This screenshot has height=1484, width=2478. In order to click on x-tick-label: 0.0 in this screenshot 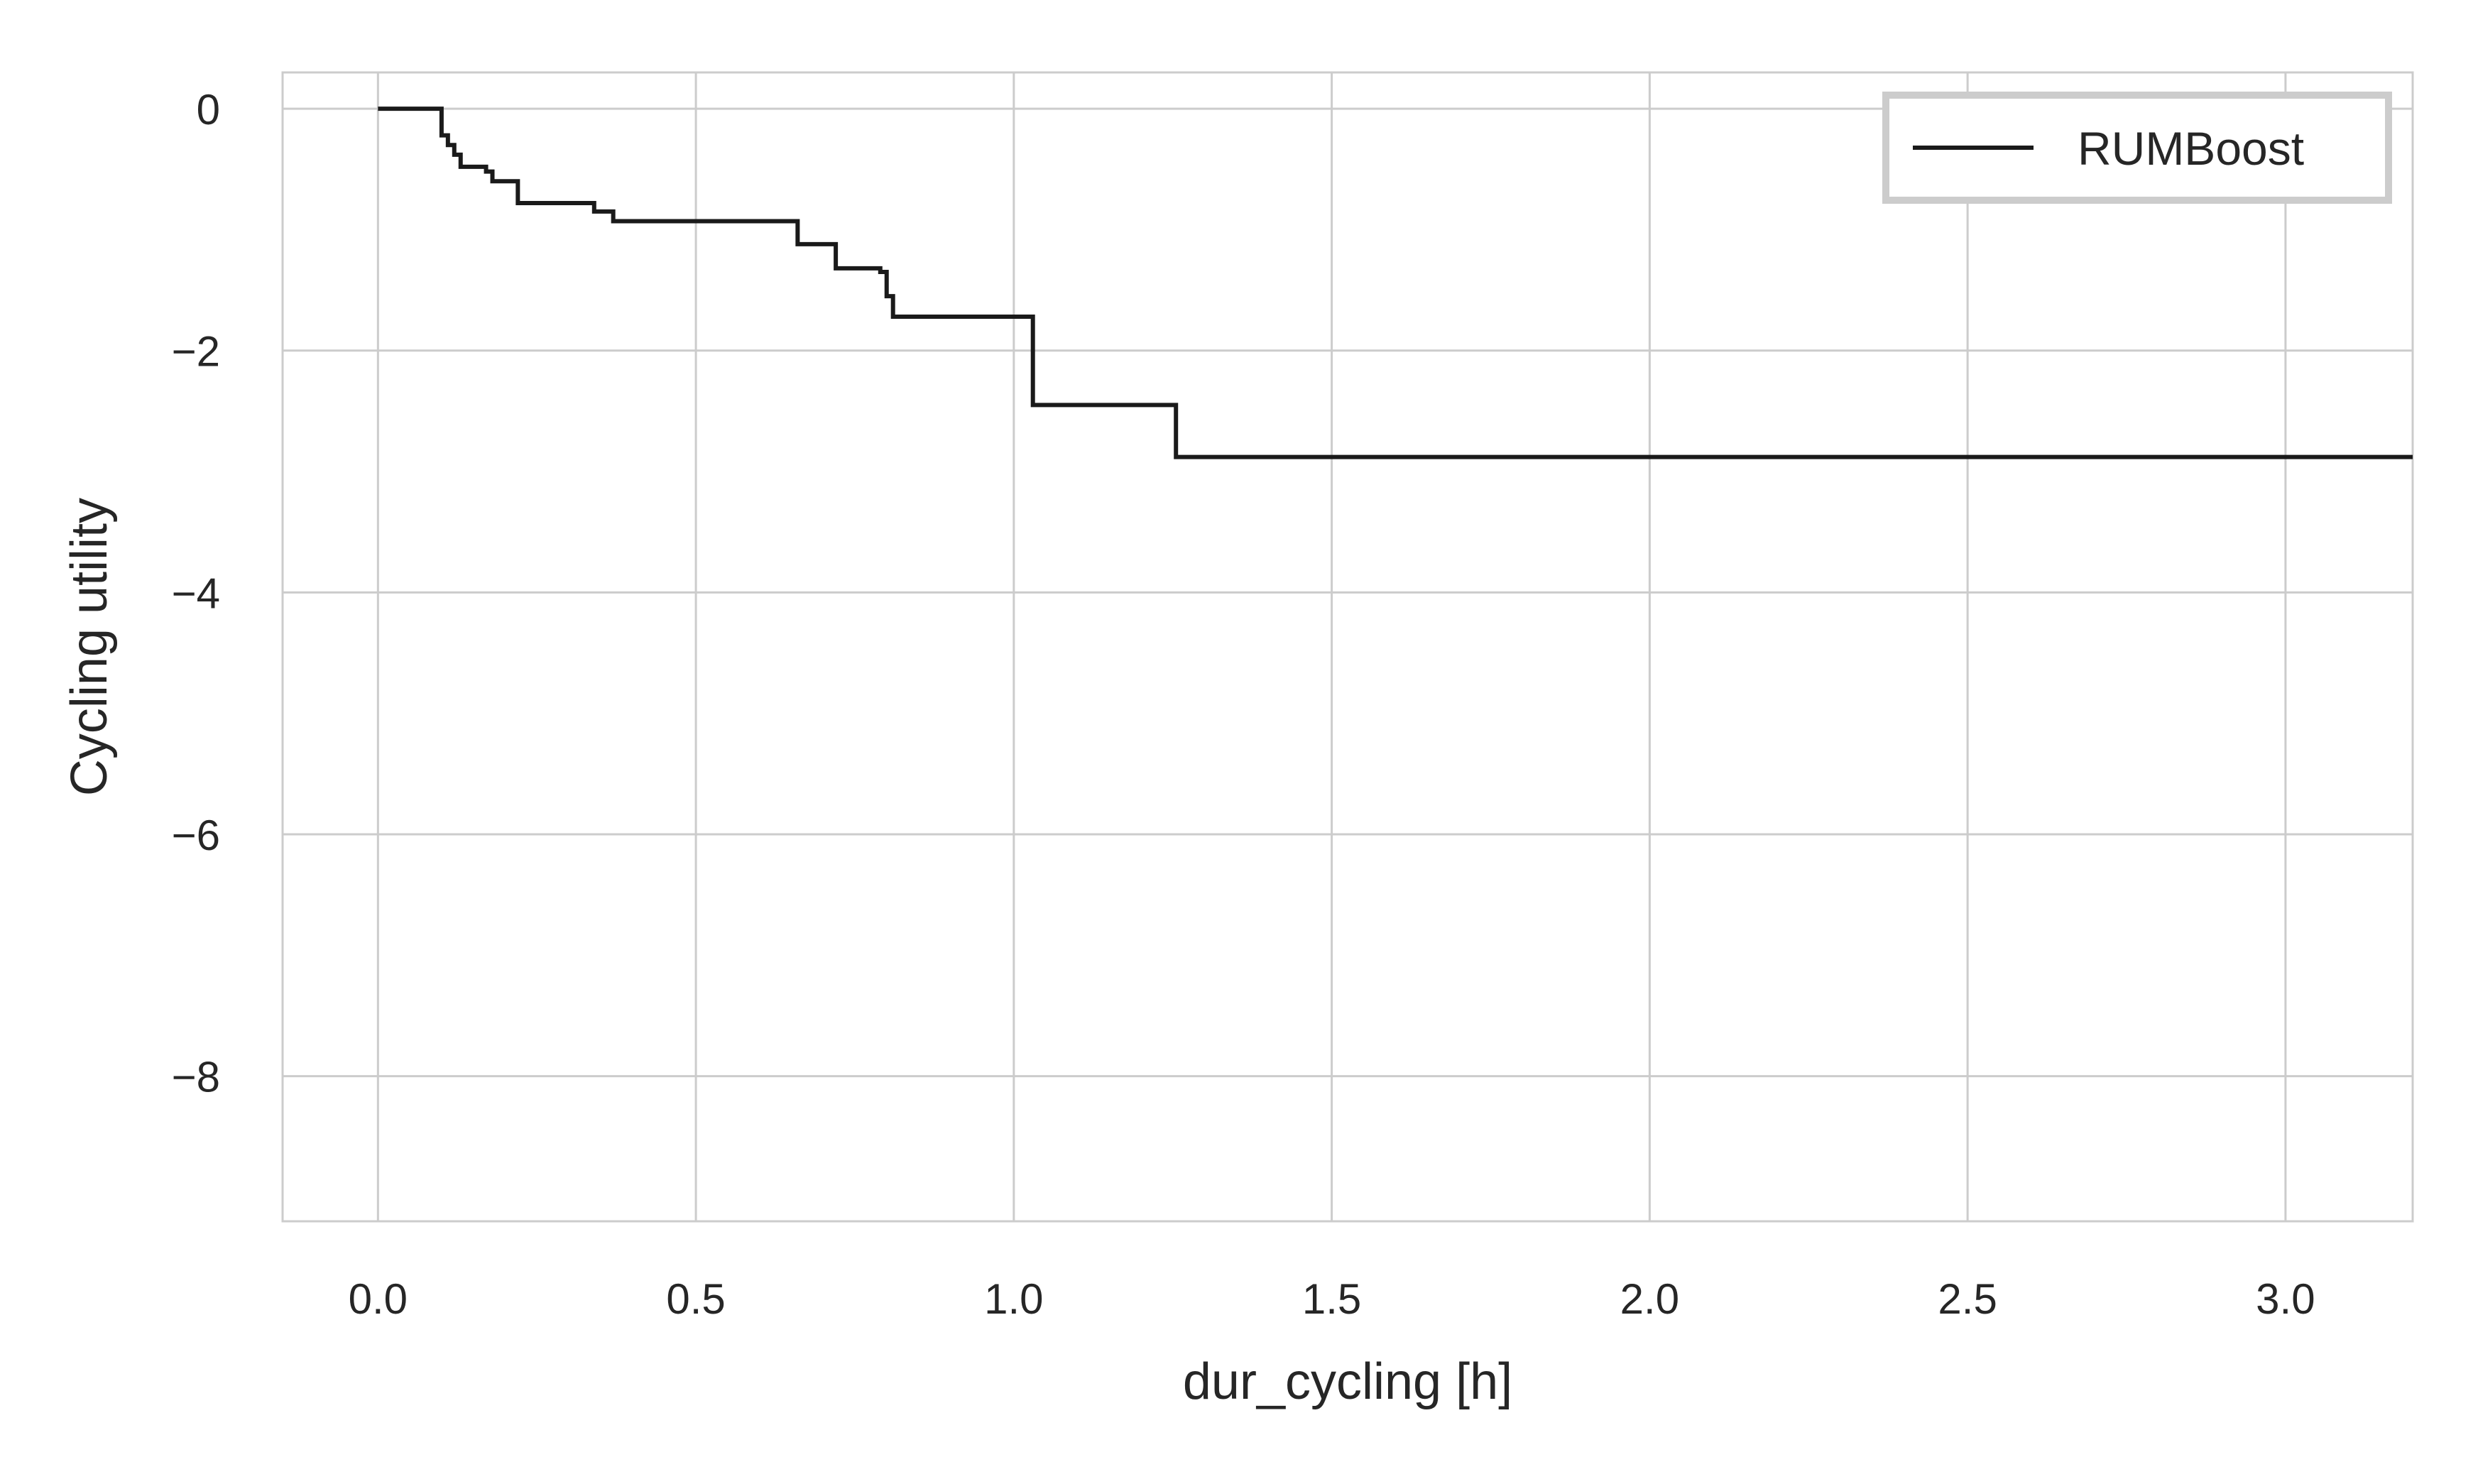, I will do `click(379, 1299)`.